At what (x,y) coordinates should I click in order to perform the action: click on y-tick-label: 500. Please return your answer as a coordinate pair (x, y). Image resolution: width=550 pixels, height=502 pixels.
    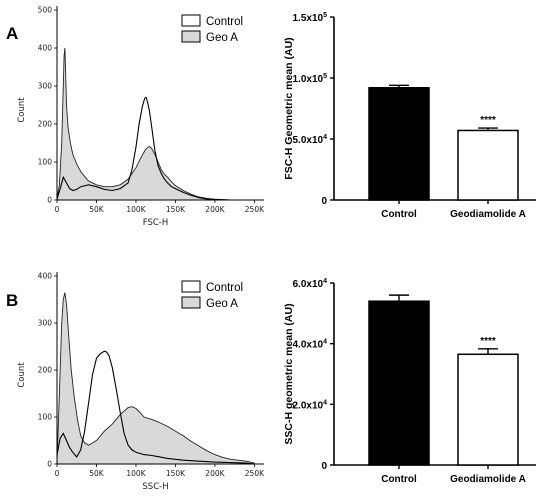
    Looking at the image, I should click on (45, 10).